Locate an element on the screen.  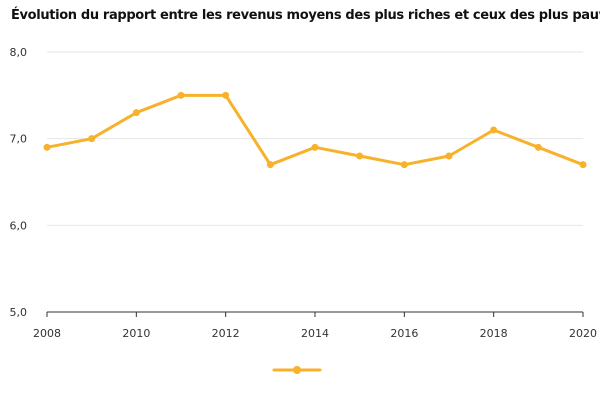
x-tick-label: 2018 is located at coordinates (494, 333).